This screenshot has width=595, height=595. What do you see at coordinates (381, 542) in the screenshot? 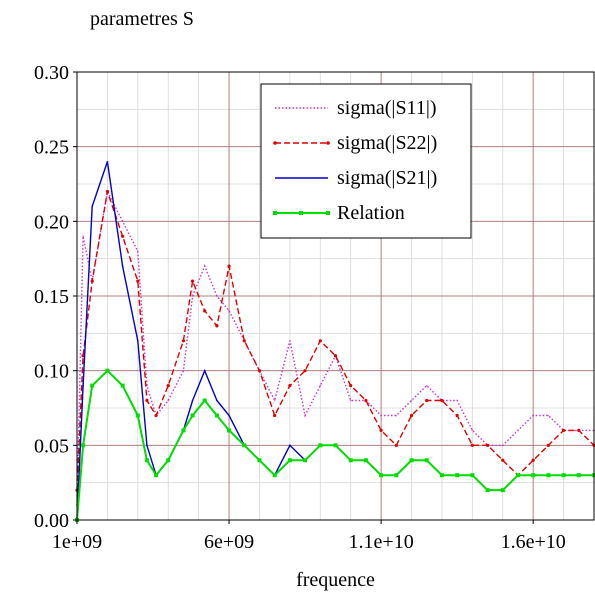
I see `x-tick-label: 1.1e+10` at bounding box center [381, 542].